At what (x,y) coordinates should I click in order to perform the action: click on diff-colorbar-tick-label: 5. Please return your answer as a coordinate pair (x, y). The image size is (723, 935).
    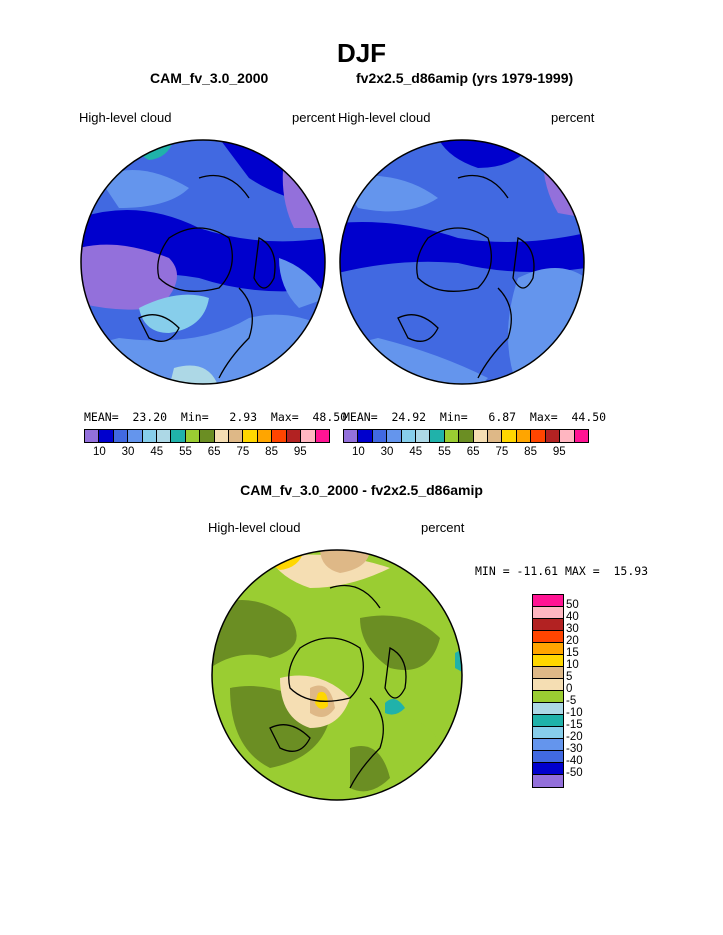
    Looking at the image, I should click on (569, 677).